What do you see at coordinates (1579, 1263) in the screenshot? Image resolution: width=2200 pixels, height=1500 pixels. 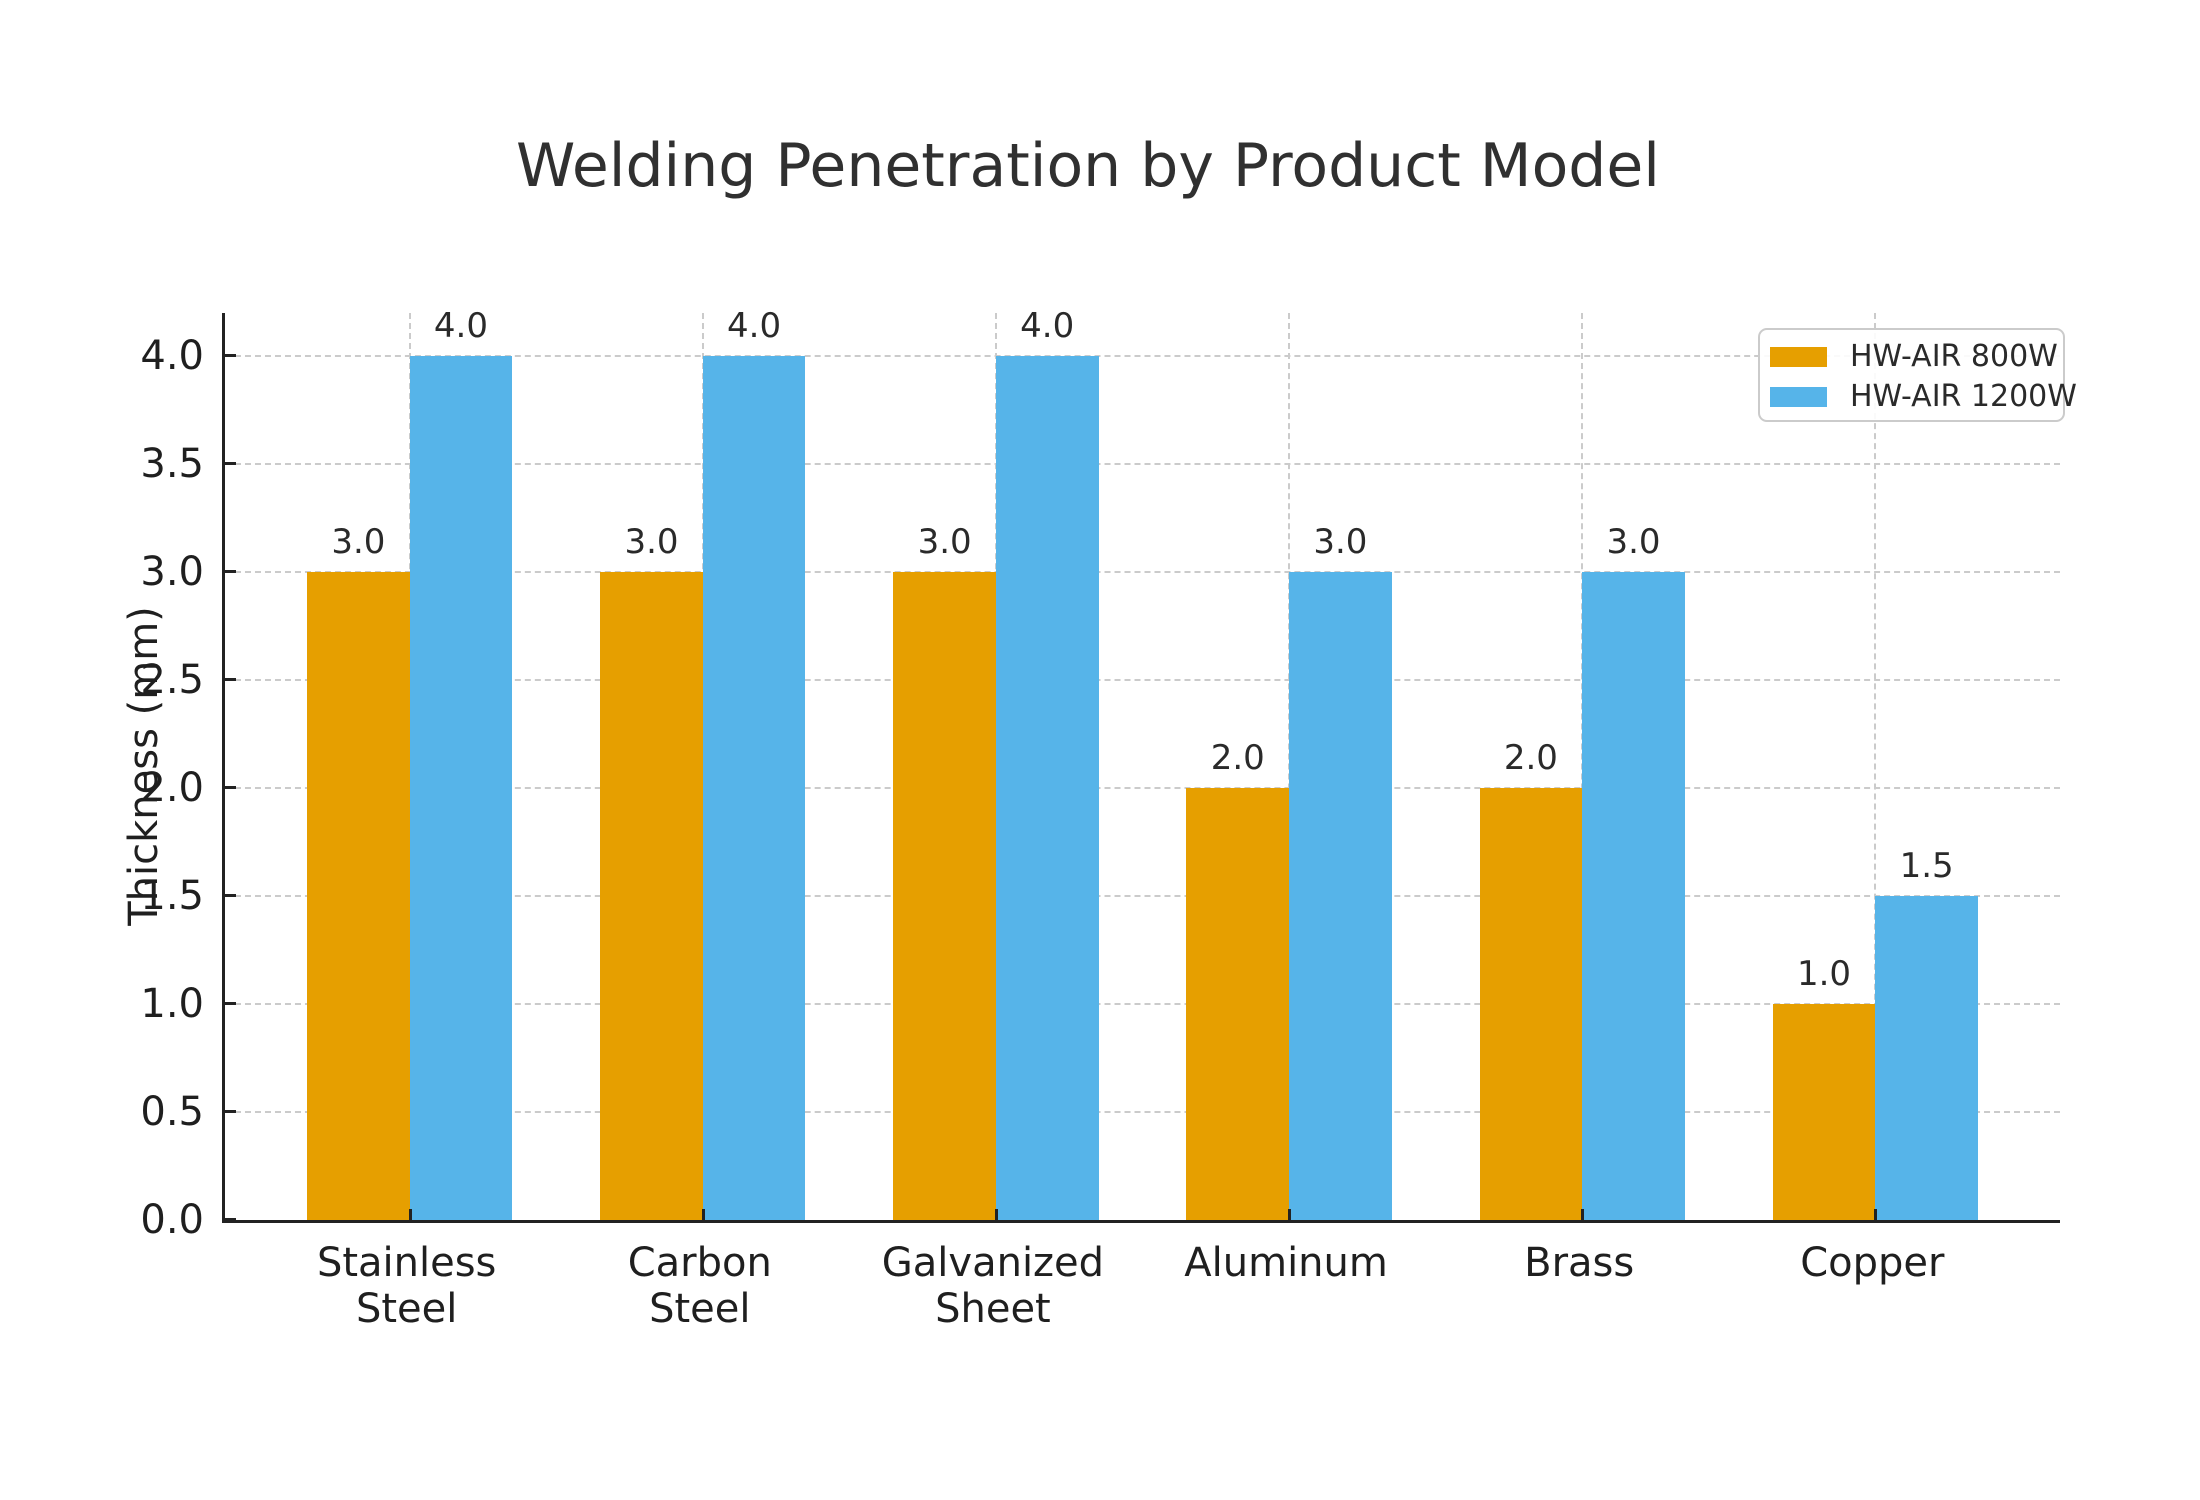 I see `x-tick-label-brass: Brass` at bounding box center [1579, 1263].